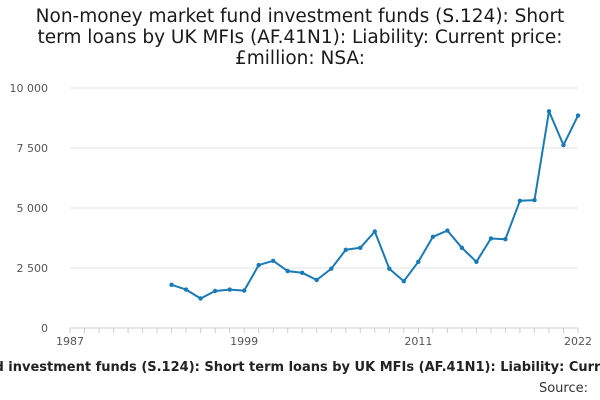 The width and height of the screenshot is (600, 400). I want to click on x-tick-label: 2022, so click(578, 341).